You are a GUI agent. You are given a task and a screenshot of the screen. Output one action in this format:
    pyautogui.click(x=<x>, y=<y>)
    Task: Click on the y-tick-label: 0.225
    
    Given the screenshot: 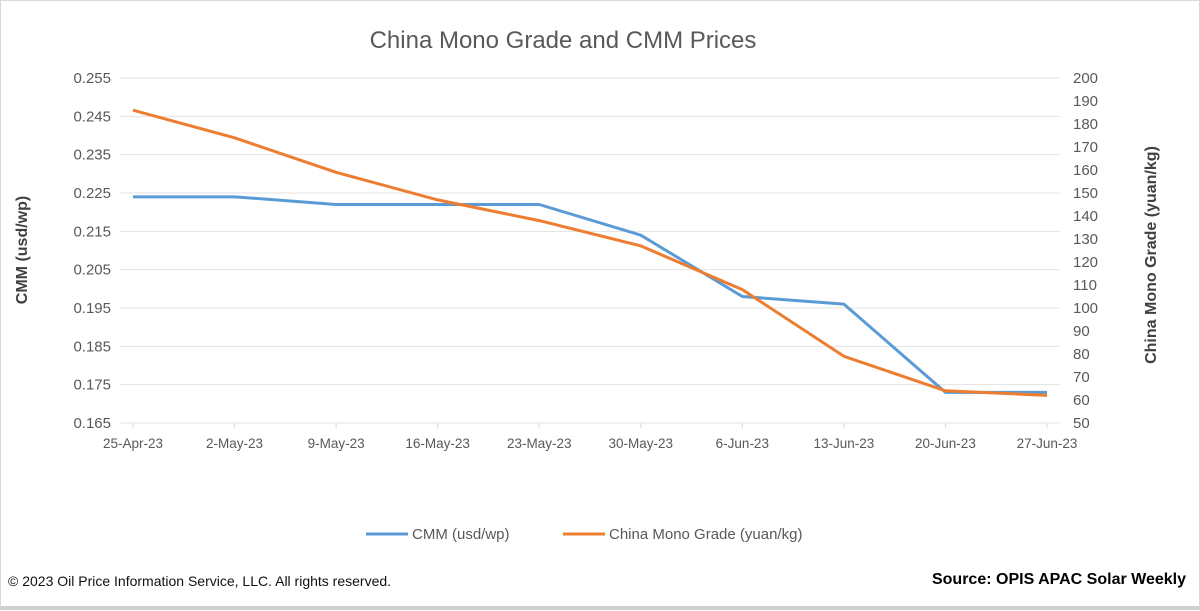 What is the action you would take?
    pyautogui.click(x=92, y=193)
    